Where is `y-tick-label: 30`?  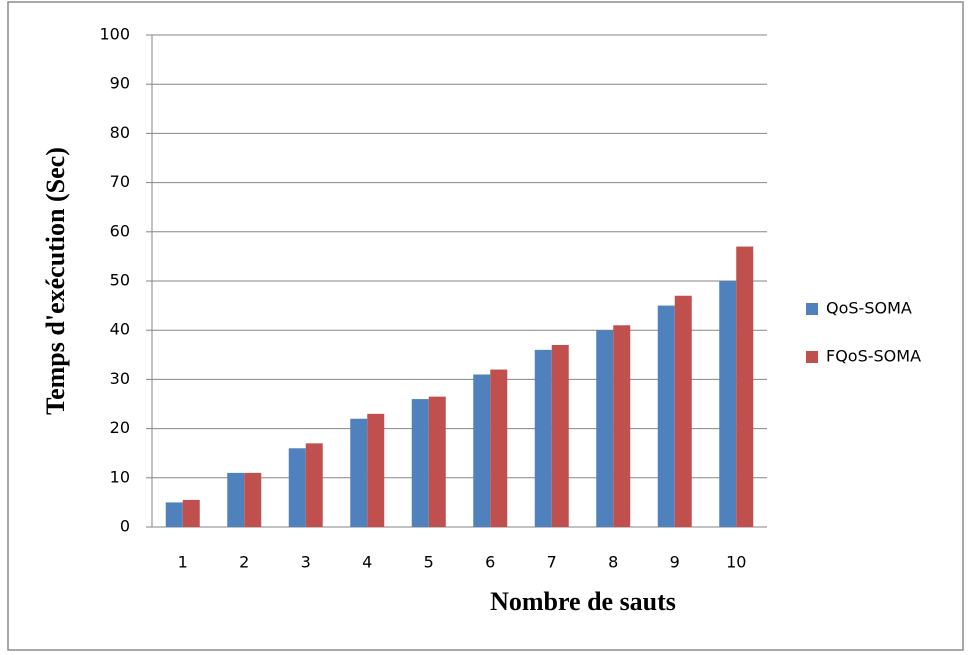 y-tick-label: 30 is located at coordinates (120, 378).